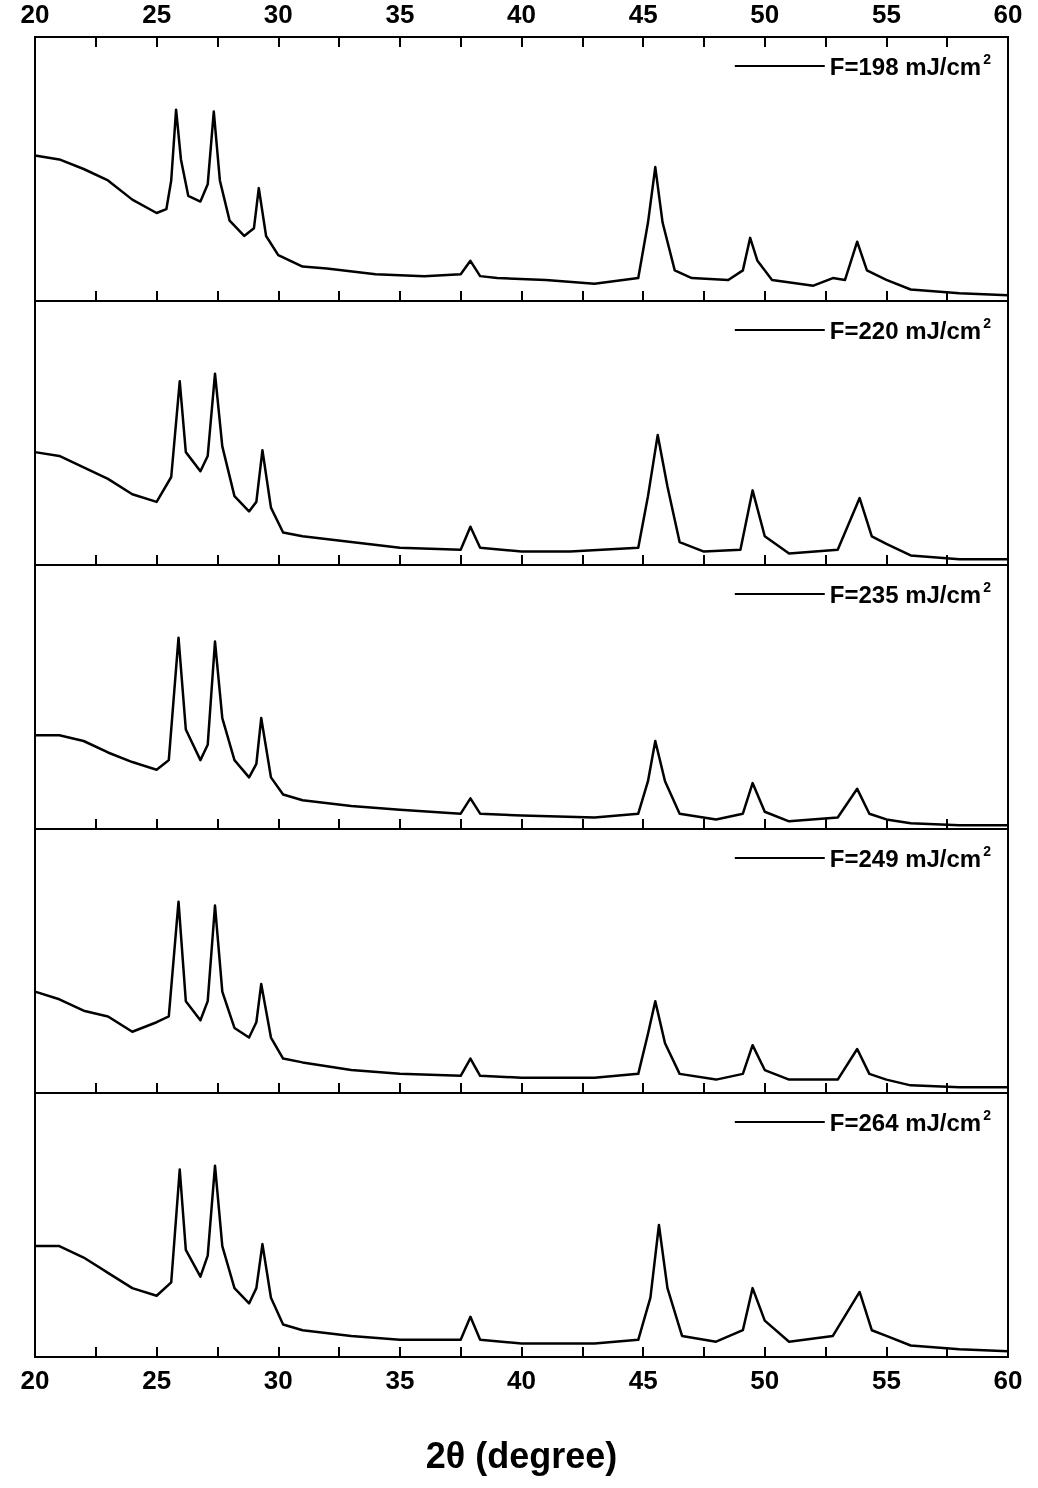 The height and width of the screenshot is (1488, 1038). Describe the element at coordinates (35, 14) in the screenshot. I see `x2-tick-label: 20` at that location.